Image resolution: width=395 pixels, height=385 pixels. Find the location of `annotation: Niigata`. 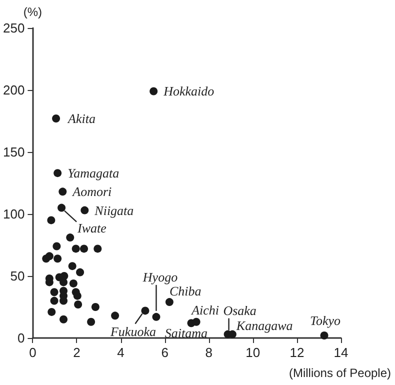

annotation: Niigata is located at coordinates (114, 210).